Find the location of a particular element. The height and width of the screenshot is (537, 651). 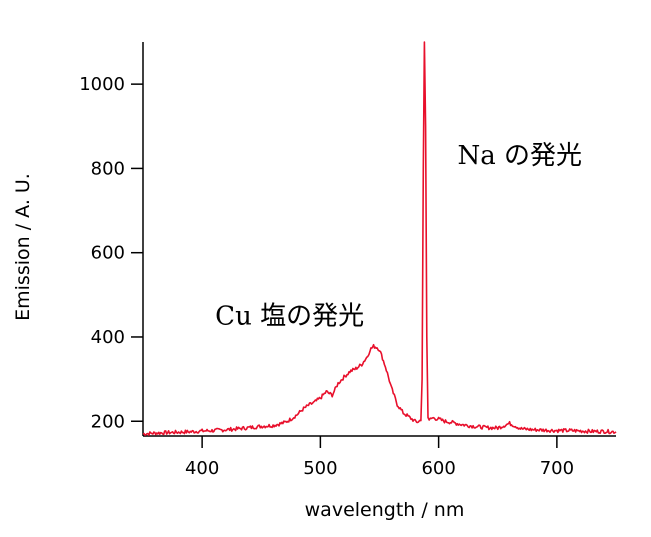

y-axis-ticks: 200 400 600 800 1000 is located at coordinates (111, 253).